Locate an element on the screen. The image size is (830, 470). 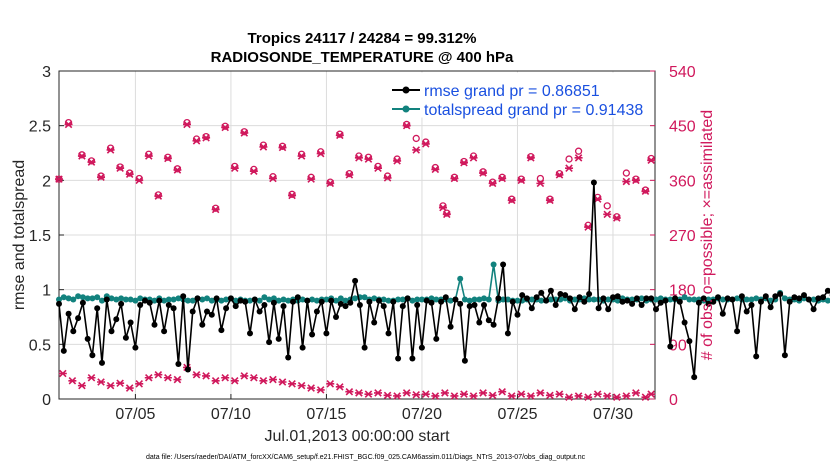
y-axis-right-ticks: 0 90 180 270 360 450 540 is located at coordinates (673, 236).